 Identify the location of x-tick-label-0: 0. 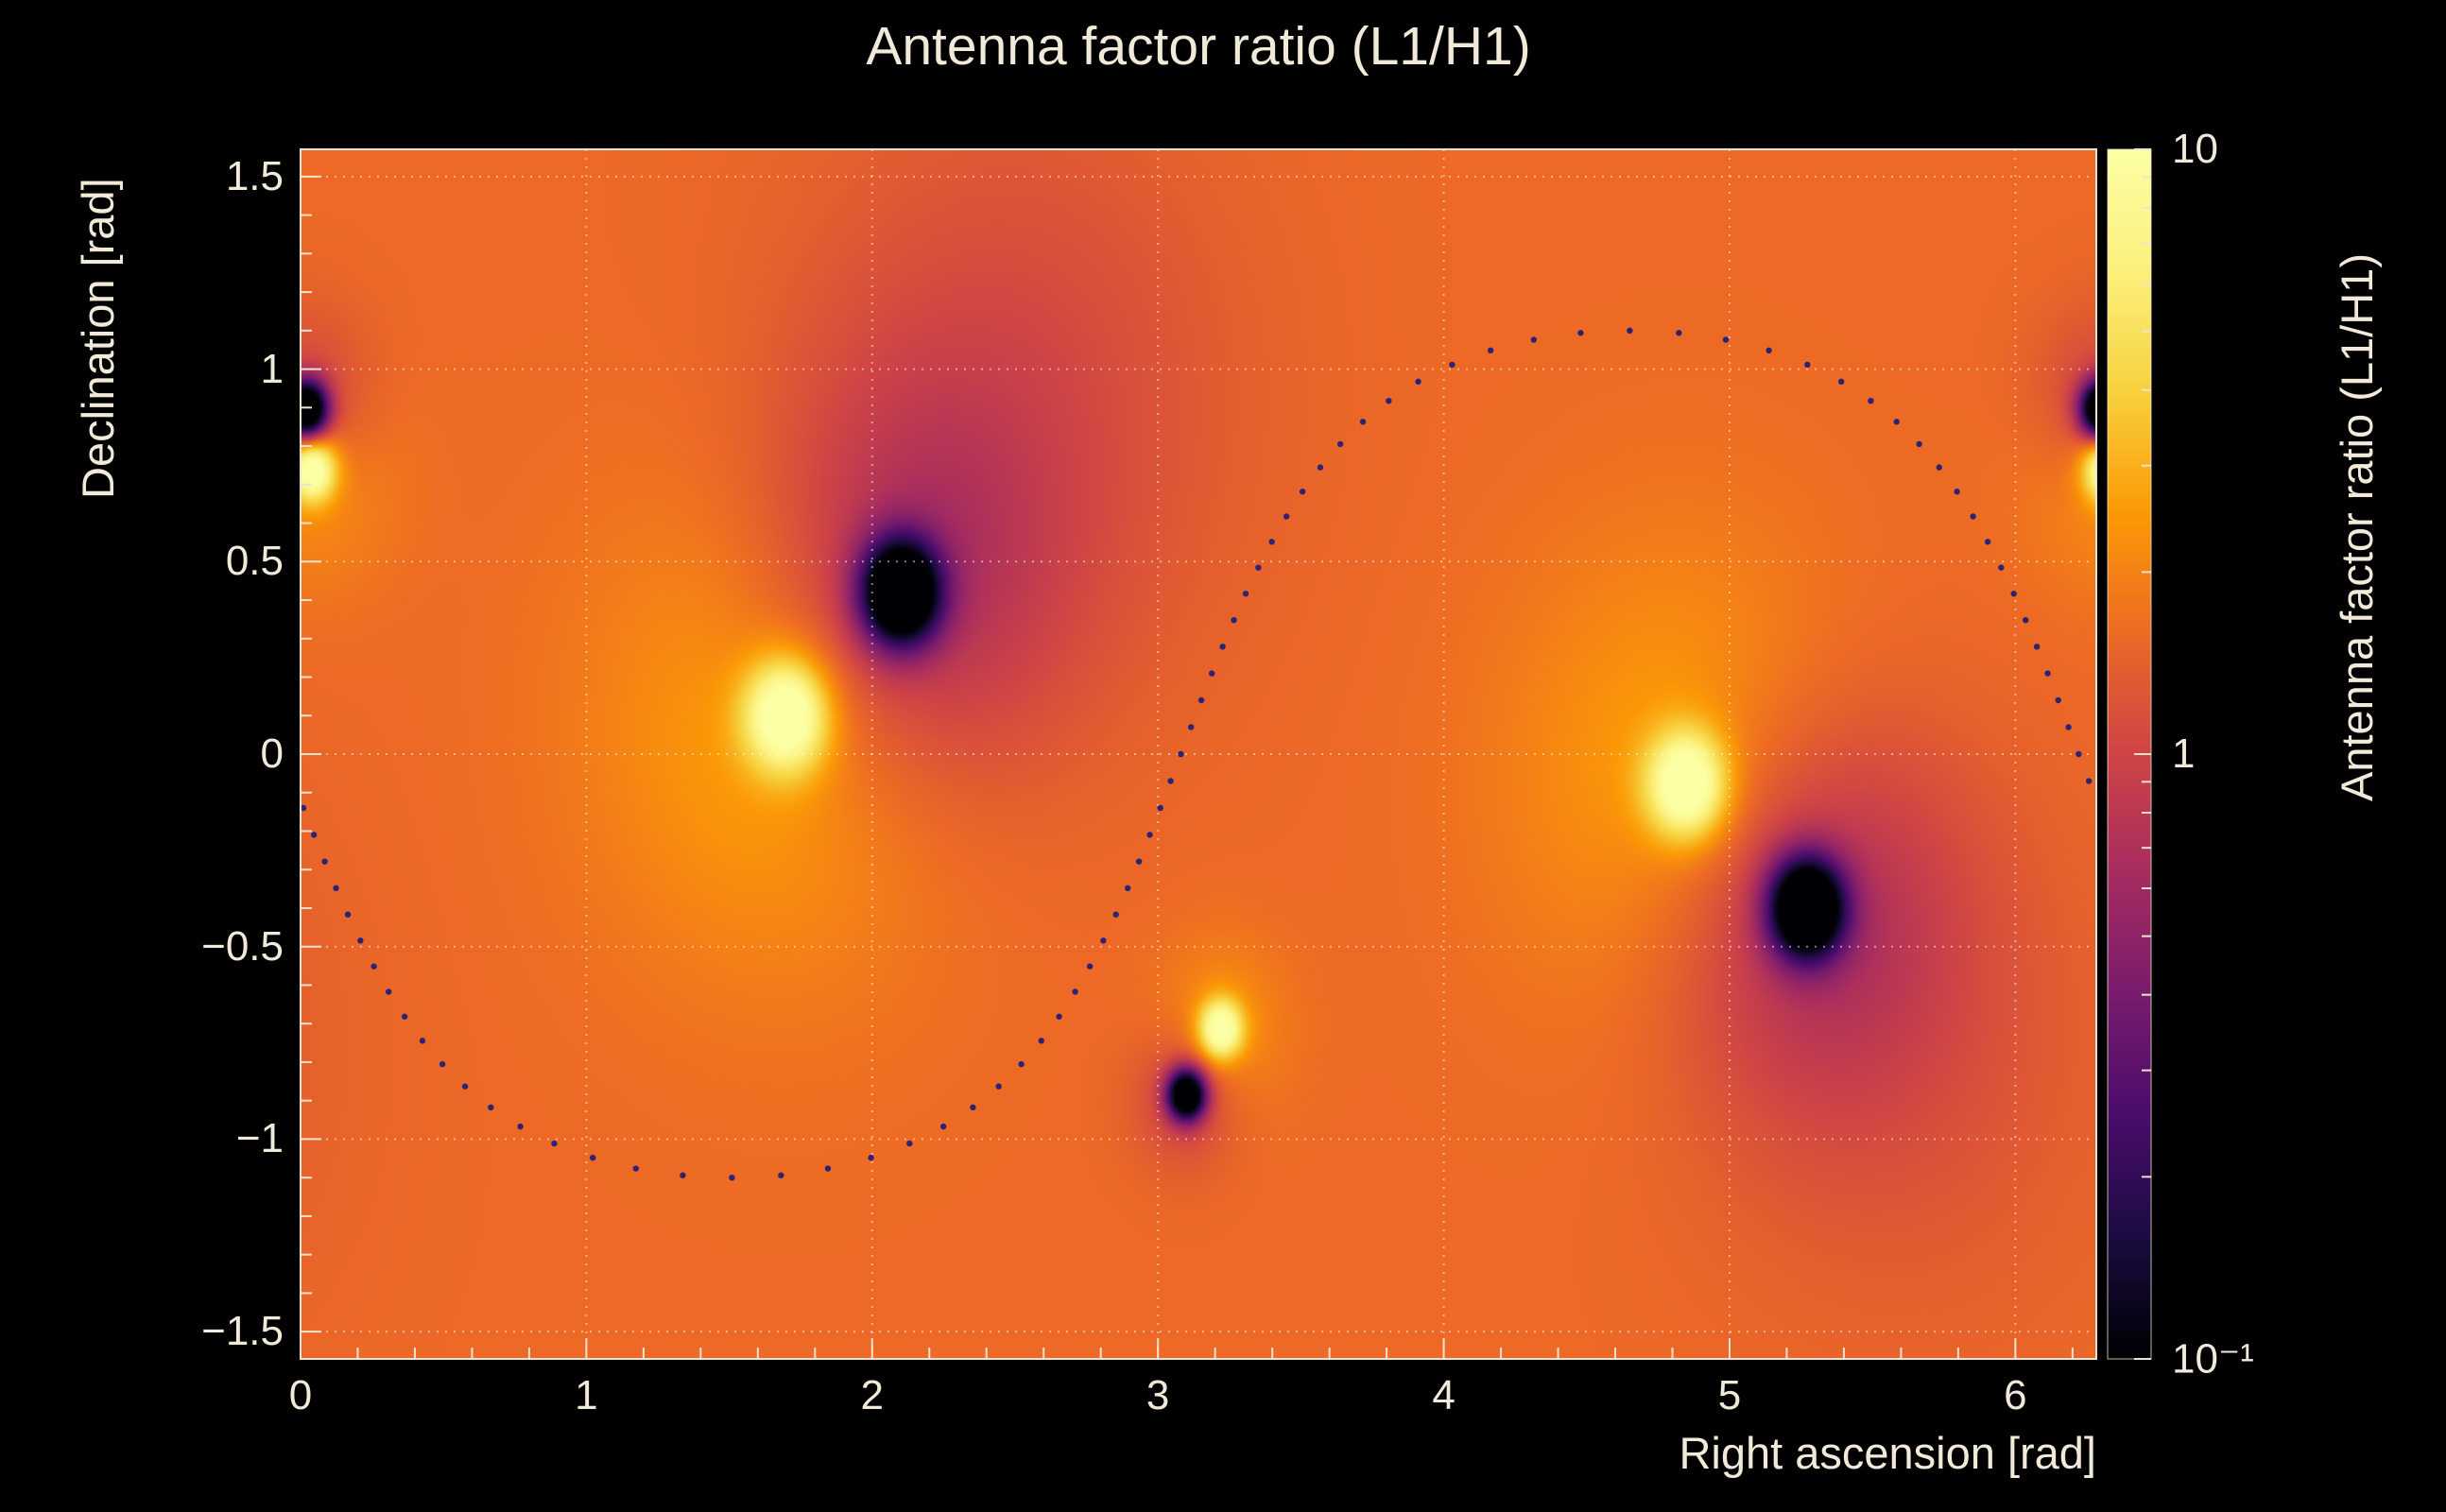
(300, 1395).